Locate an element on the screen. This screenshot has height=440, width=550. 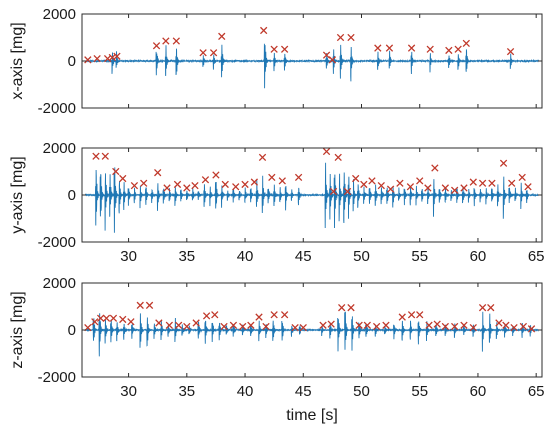
x-axis-label: time [s] is located at coordinates (312, 415).